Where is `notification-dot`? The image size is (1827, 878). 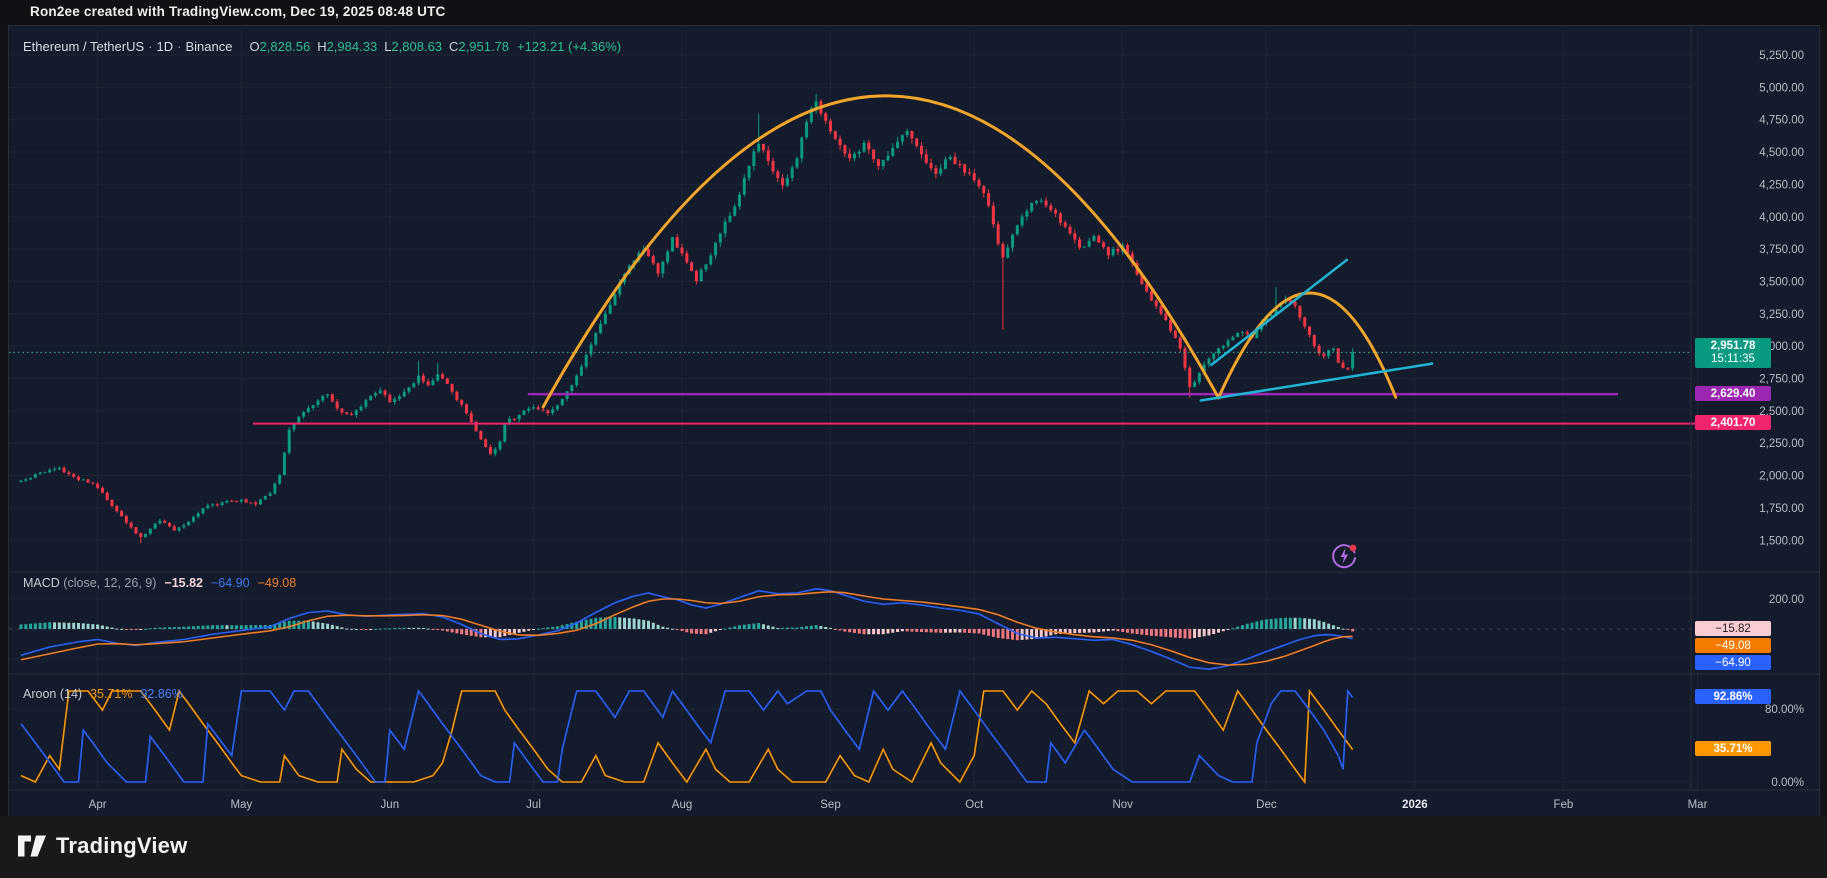 notification-dot is located at coordinates (1353, 548).